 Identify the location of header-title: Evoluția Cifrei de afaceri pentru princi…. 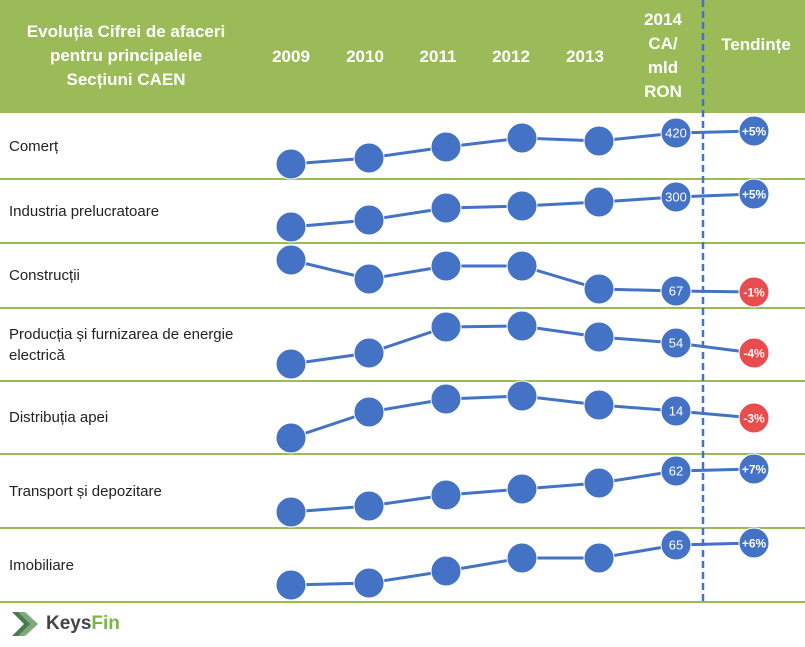
(126, 56).